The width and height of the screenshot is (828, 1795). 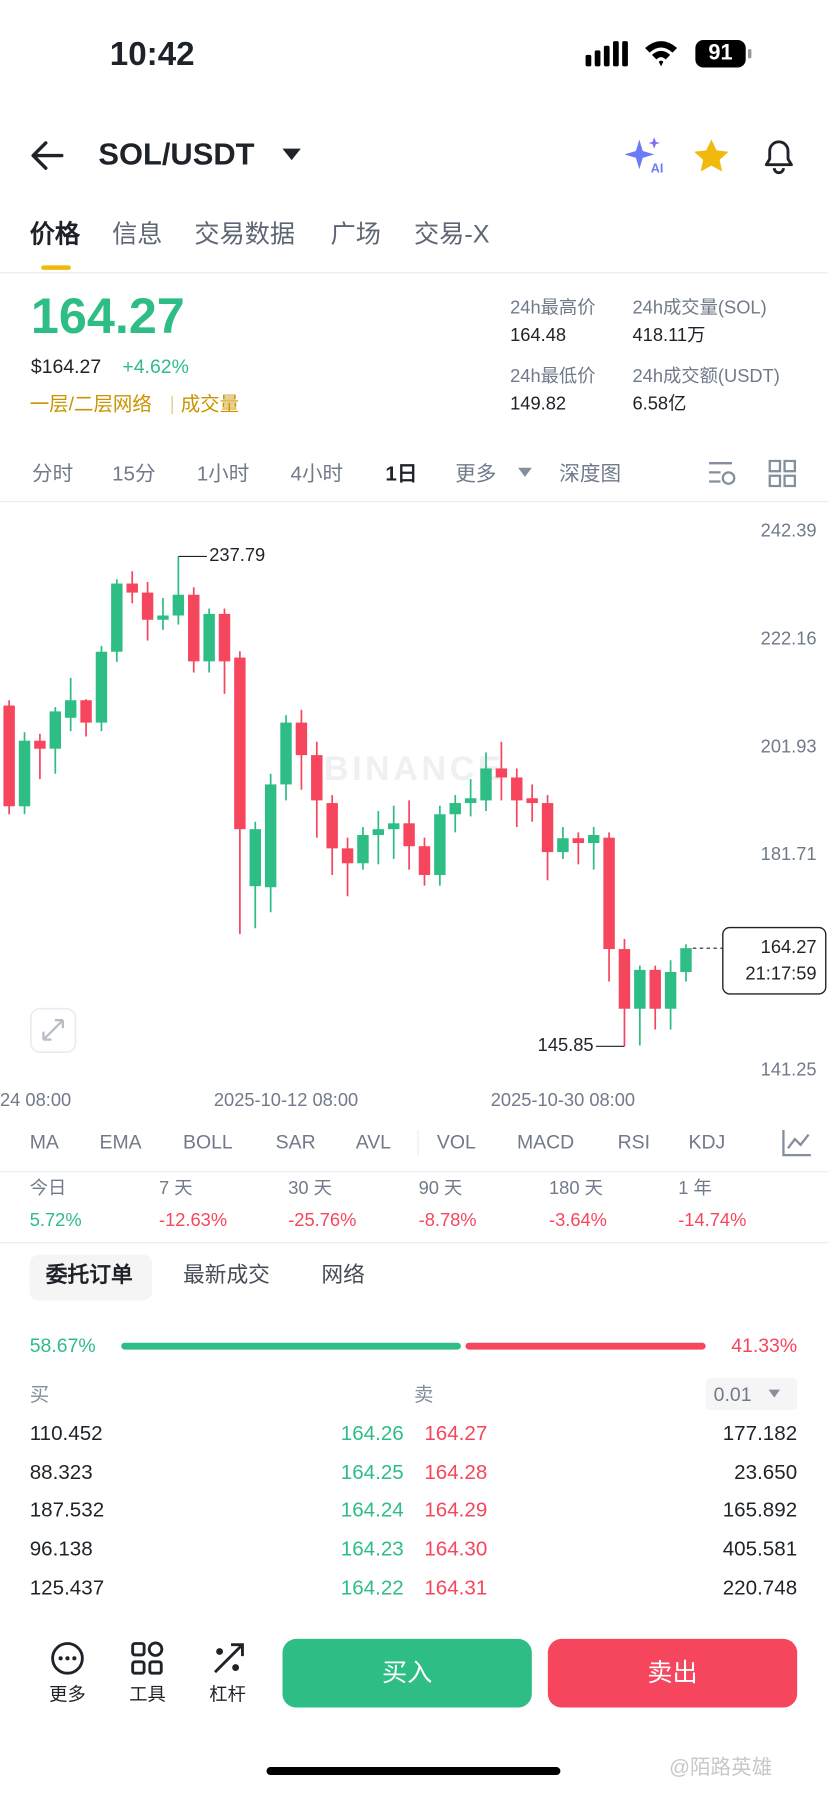 I want to click on ai-icon: AI, so click(x=644, y=156).